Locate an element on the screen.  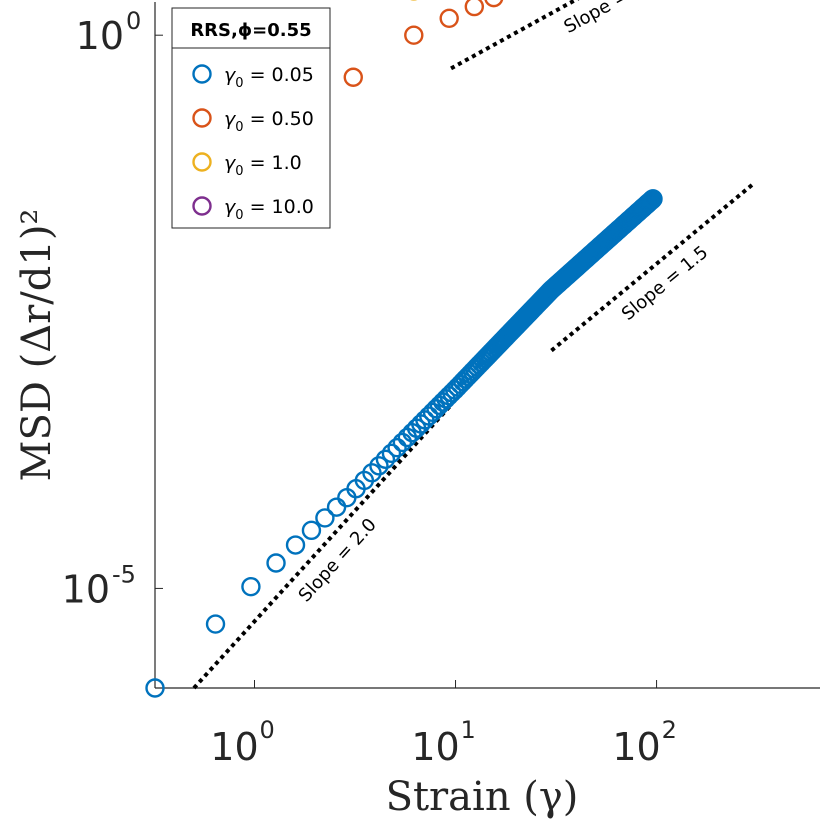
legend-entry: γ0 = 0.05 is located at coordinates (269, 77).